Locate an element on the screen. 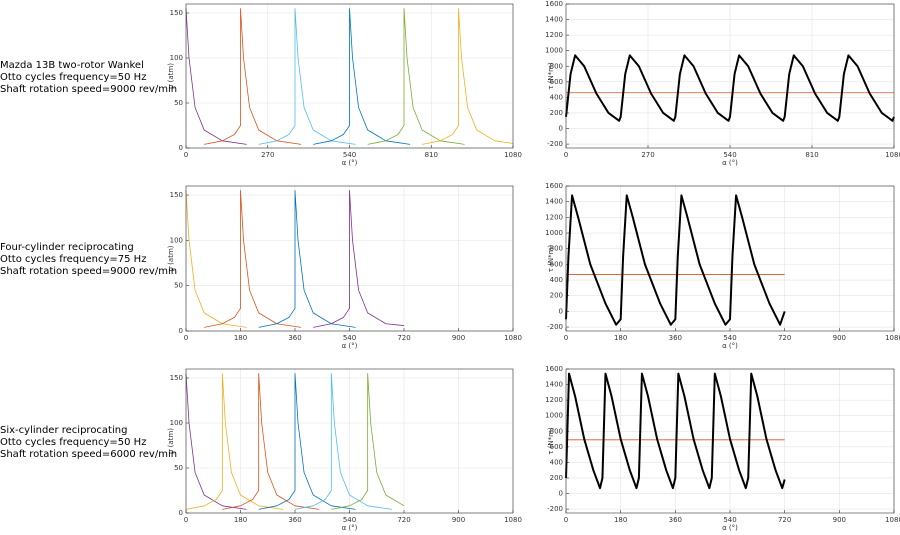 Image resolution: width=900 pixels, height=535 pixels. annotation: Shaft rotation speed=6000 rev/min is located at coordinates (88, 454).